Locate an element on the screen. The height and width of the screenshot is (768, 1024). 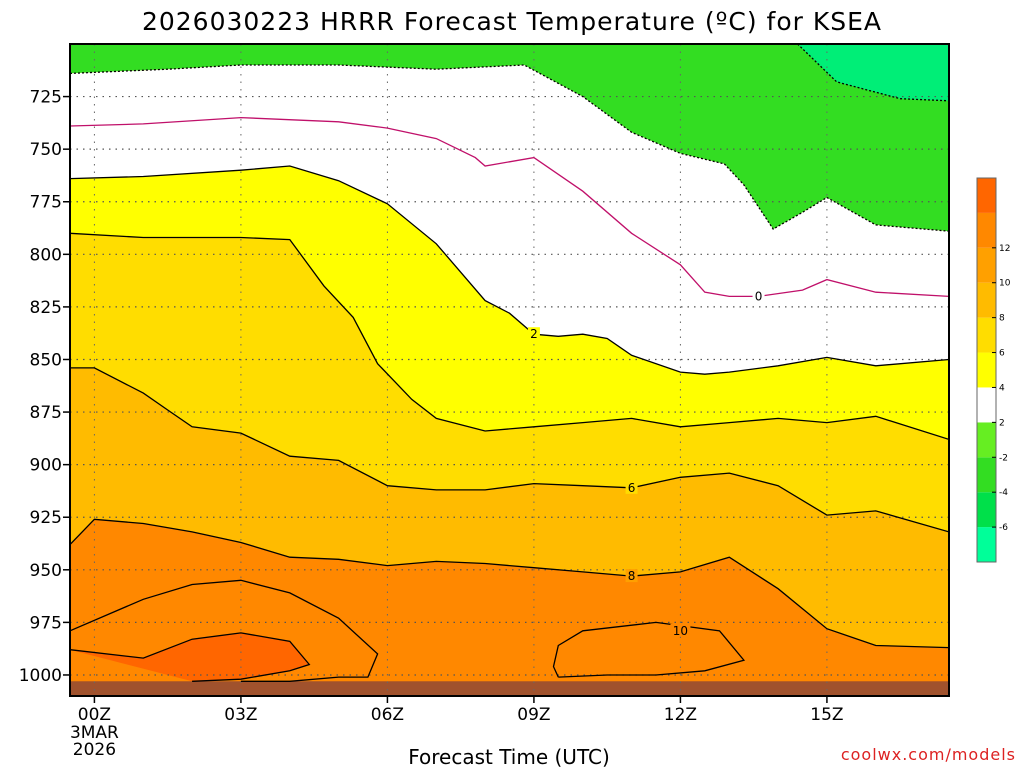
isotherm-label: 8 is located at coordinates (632, 576).